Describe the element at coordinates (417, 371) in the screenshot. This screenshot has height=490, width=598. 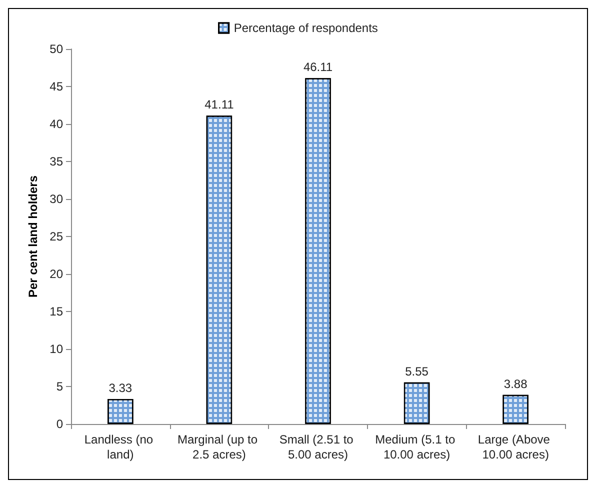
I see `data-label: 5.55` at that location.